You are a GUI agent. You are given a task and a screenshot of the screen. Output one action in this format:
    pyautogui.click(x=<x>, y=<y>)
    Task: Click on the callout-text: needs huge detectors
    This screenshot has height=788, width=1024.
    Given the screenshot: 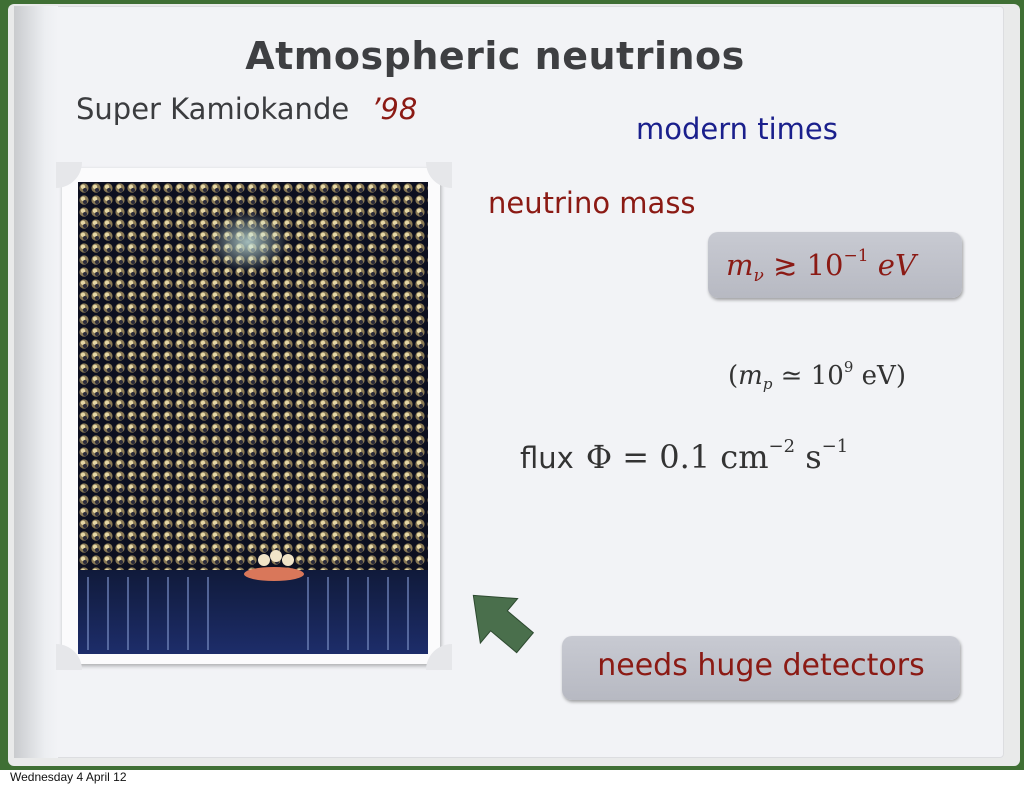 What is the action you would take?
    pyautogui.click(x=761, y=665)
    